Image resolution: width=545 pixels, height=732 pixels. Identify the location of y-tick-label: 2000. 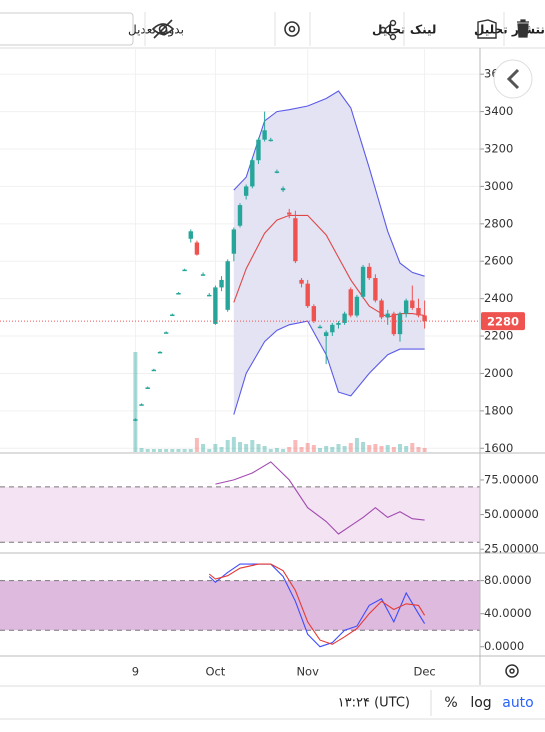
(498, 373).